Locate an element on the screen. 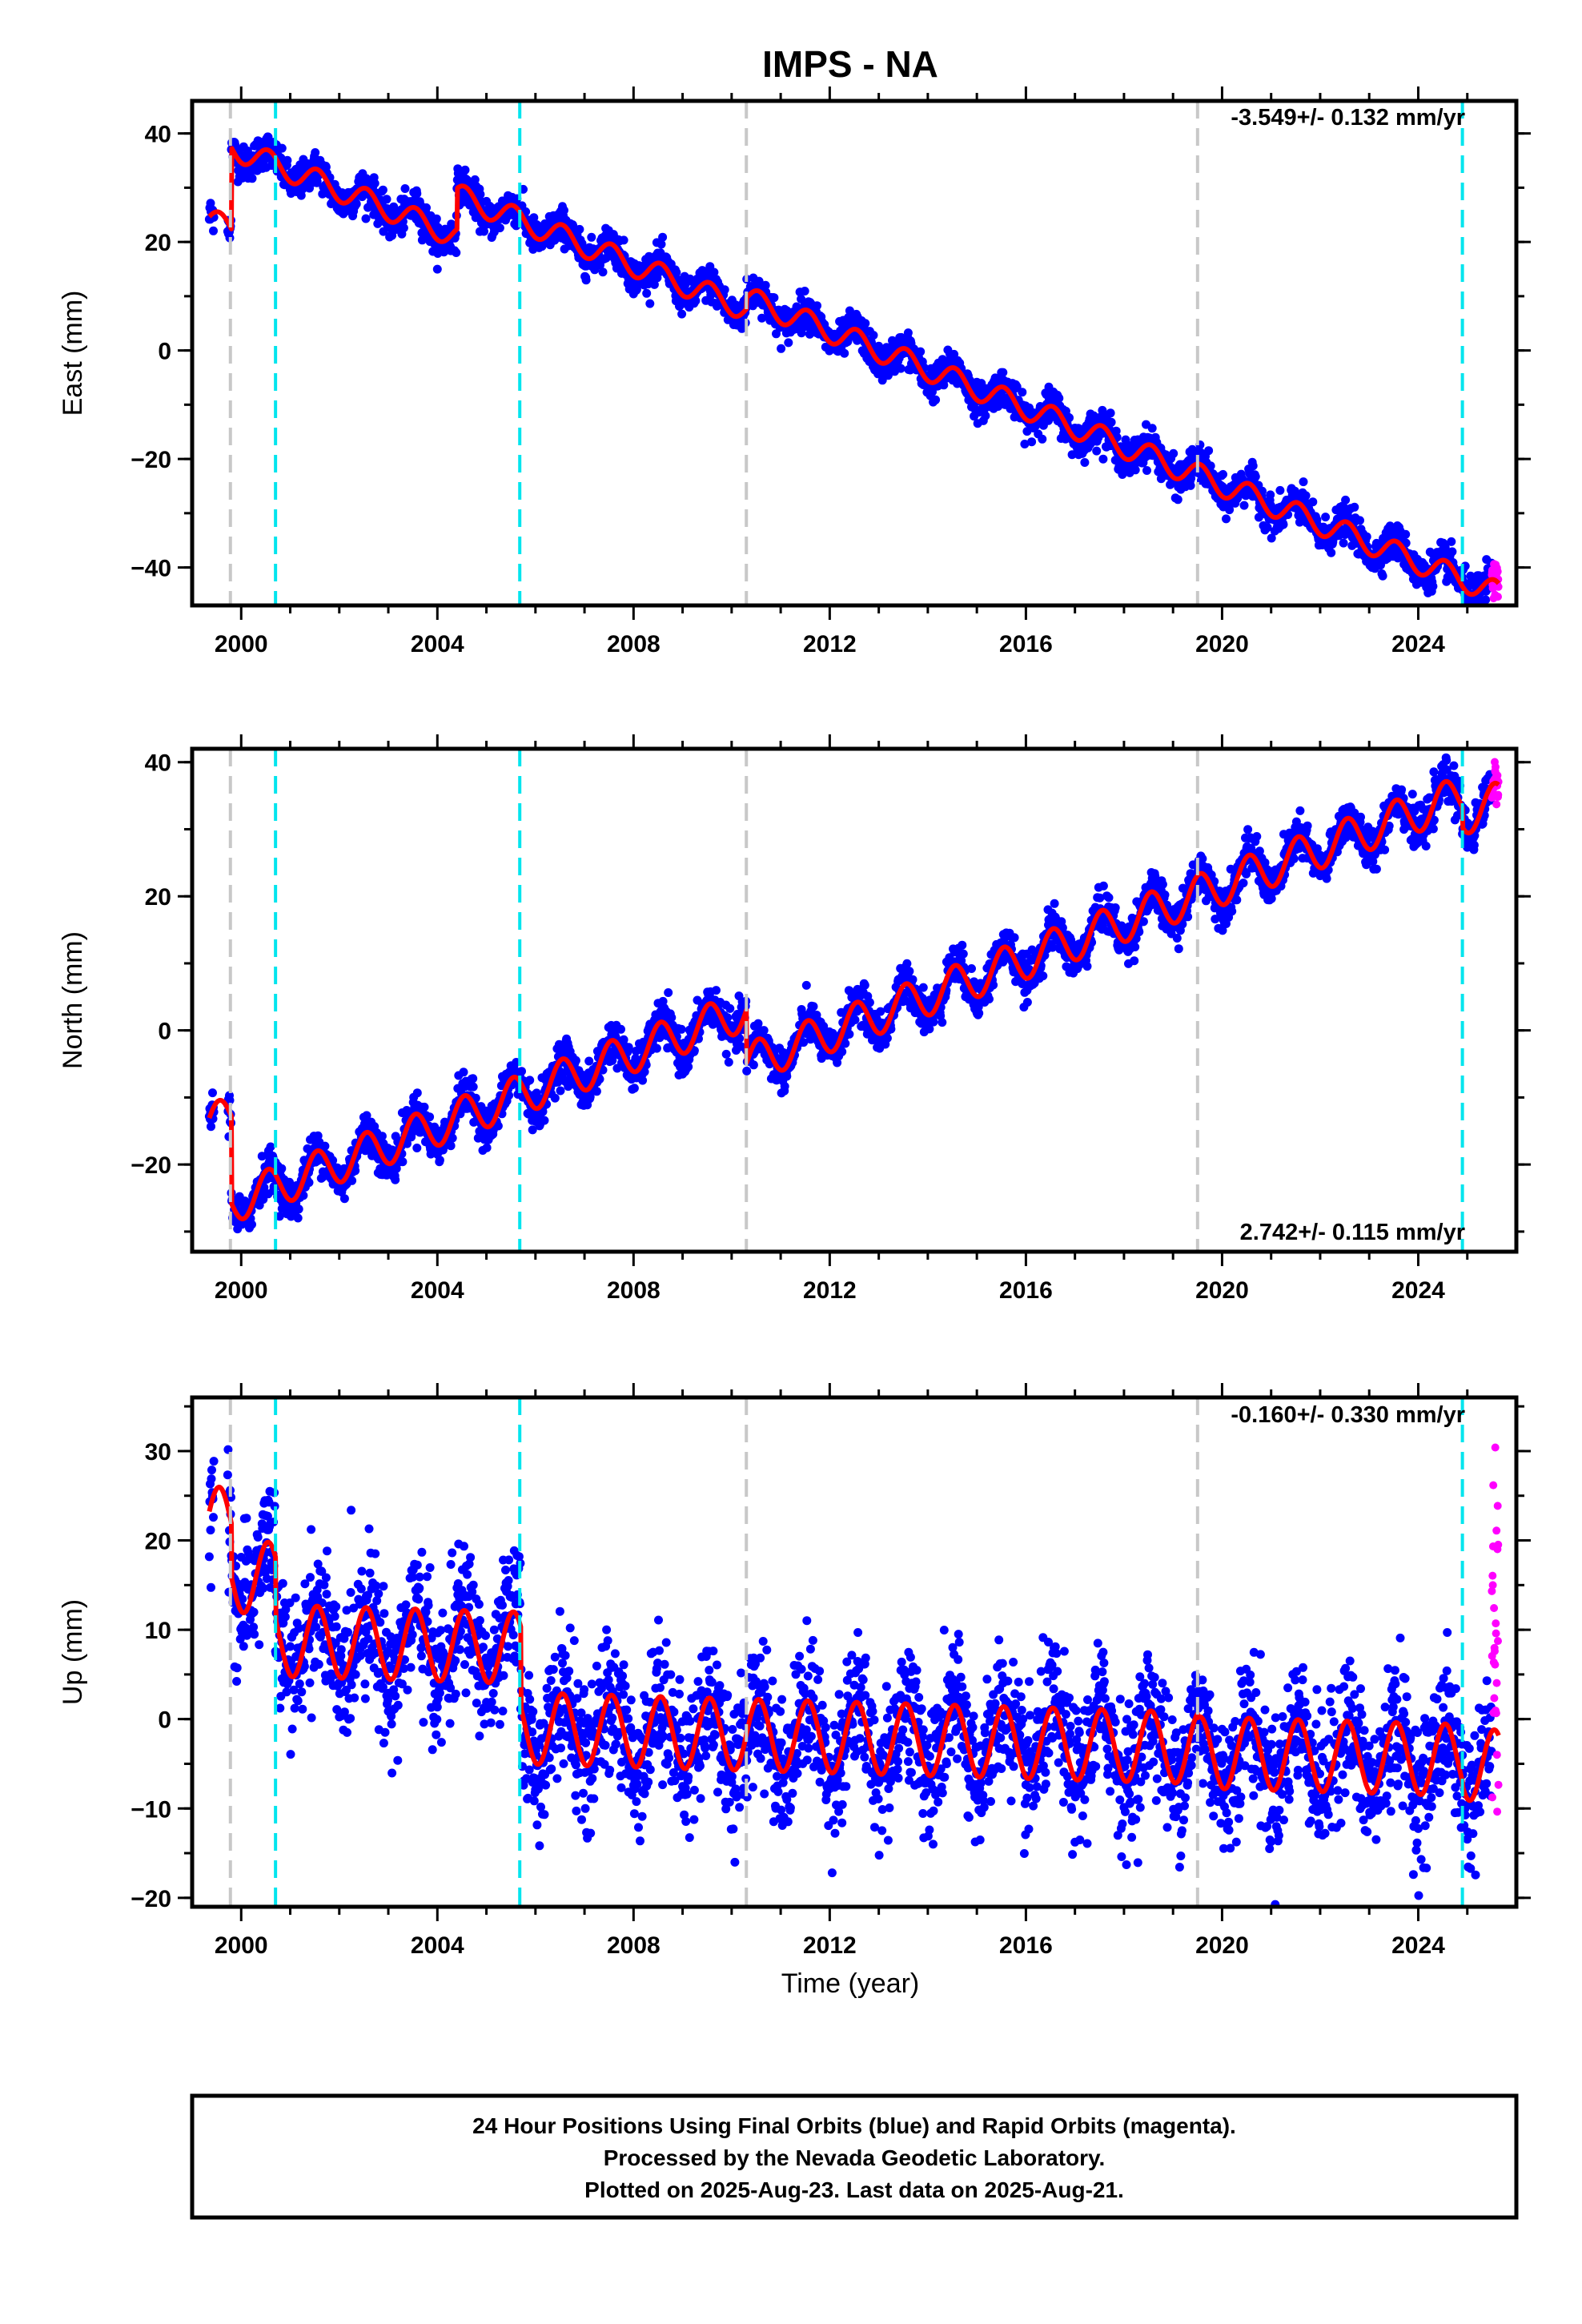 This screenshot has height=2324, width=1582. figure-title: IMPS - NA is located at coordinates (850, 64).